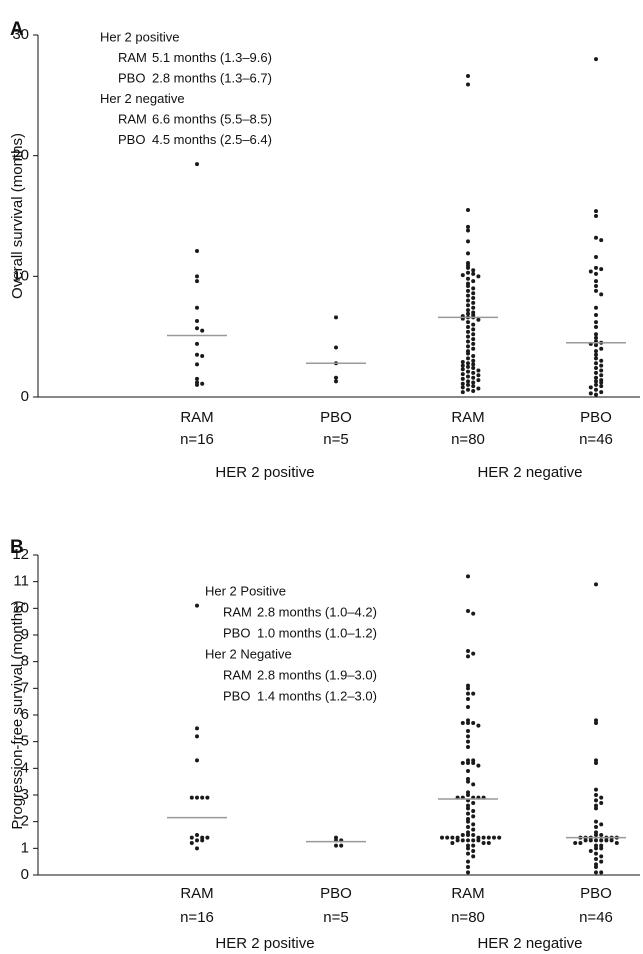 This screenshot has height=954, width=643. Describe the element at coordinates (529, 943) in the screenshot. I see `group-label: HER 2 negative` at that location.